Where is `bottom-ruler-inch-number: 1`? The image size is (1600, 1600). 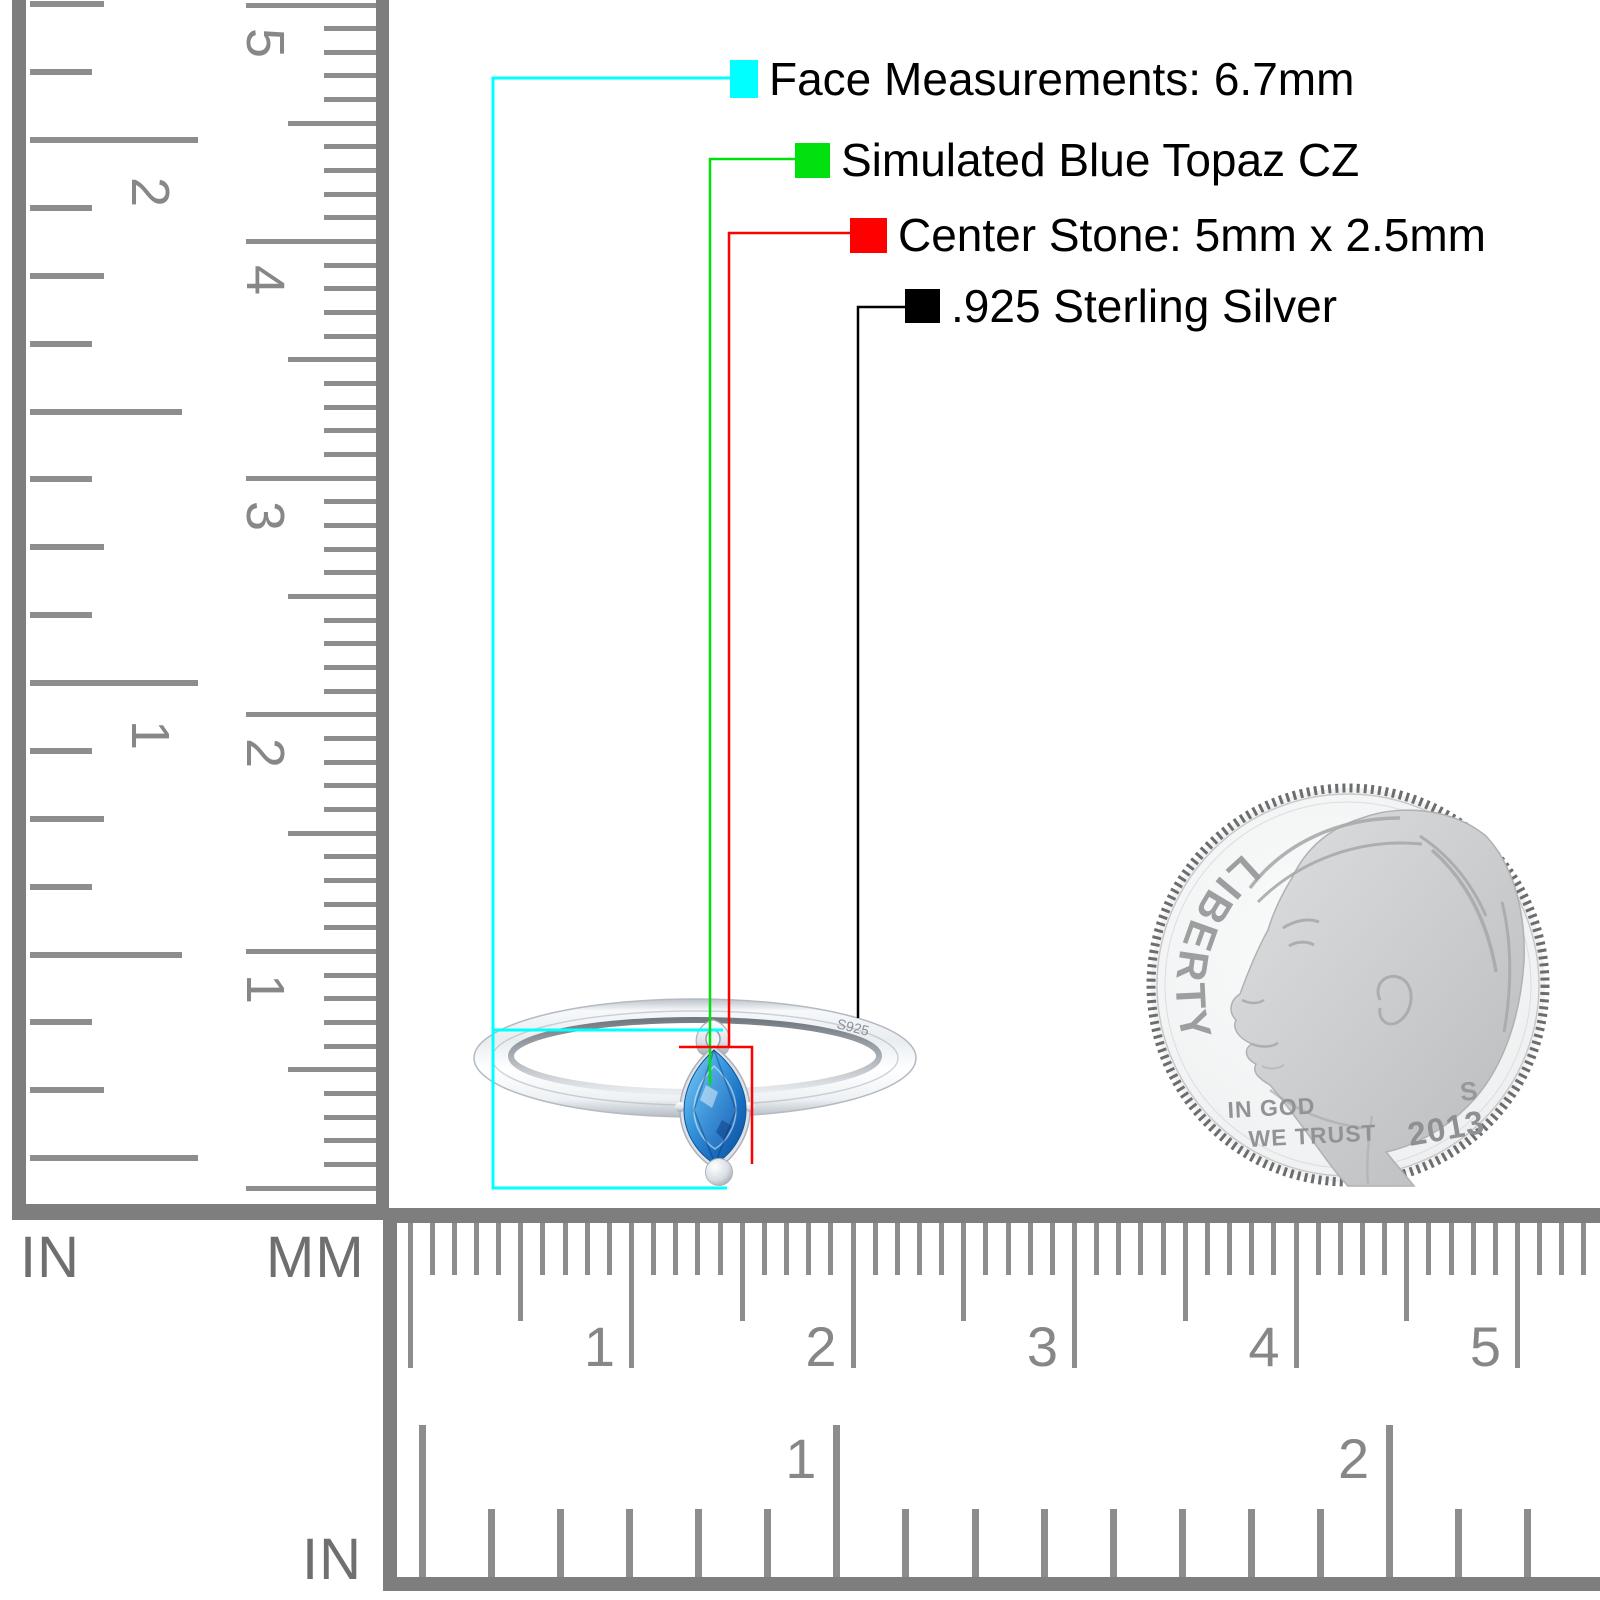
bottom-ruler-inch-number: 1 is located at coordinates (801, 1458).